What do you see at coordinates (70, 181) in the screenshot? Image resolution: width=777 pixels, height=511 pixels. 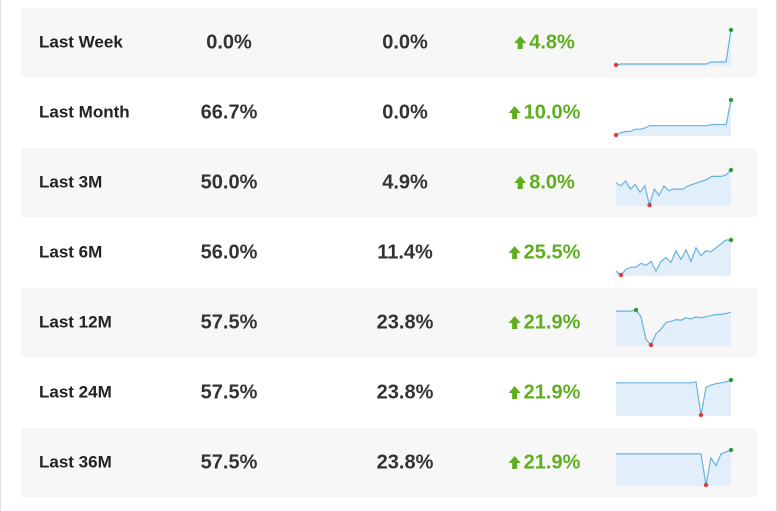 I see `period-label: Last 3M` at bounding box center [70, 181].